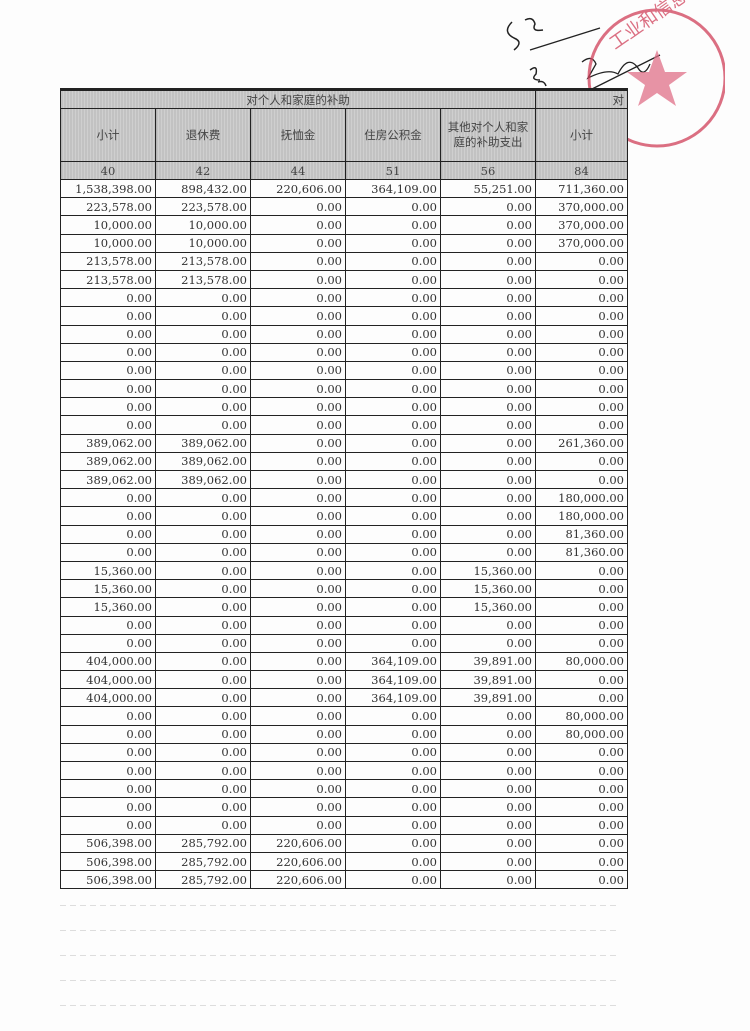 The height and width of the screenshot is (1031, 750). Describe the element at coordinates (108, 188) in the screenshot. I see `table-cell: 1,538,398.00` at that location.